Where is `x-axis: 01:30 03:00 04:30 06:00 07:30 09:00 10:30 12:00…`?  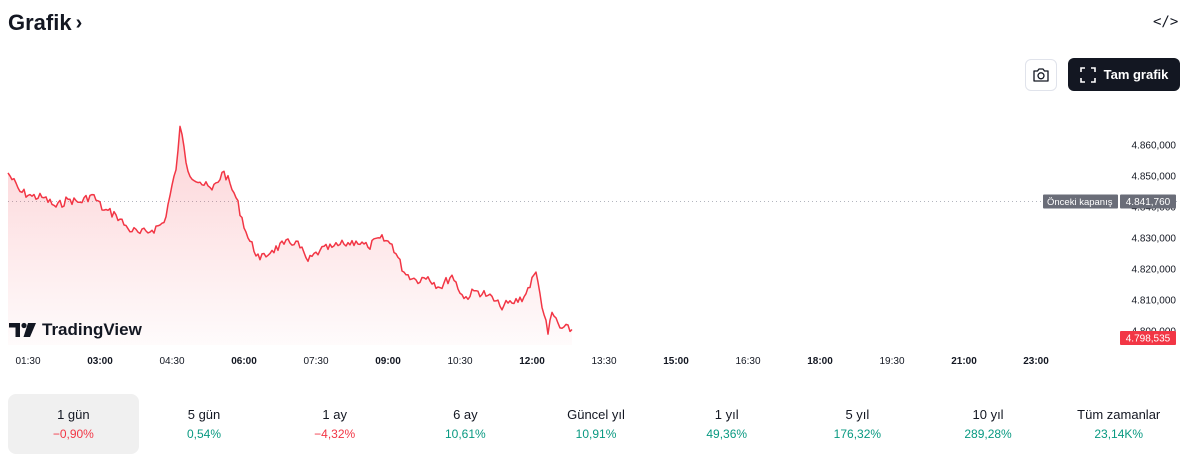 x-axis: 01:30 03:00 04:30 06:00 07:30 09:00 10:30 12:00… is located at coordinates (532, 361).